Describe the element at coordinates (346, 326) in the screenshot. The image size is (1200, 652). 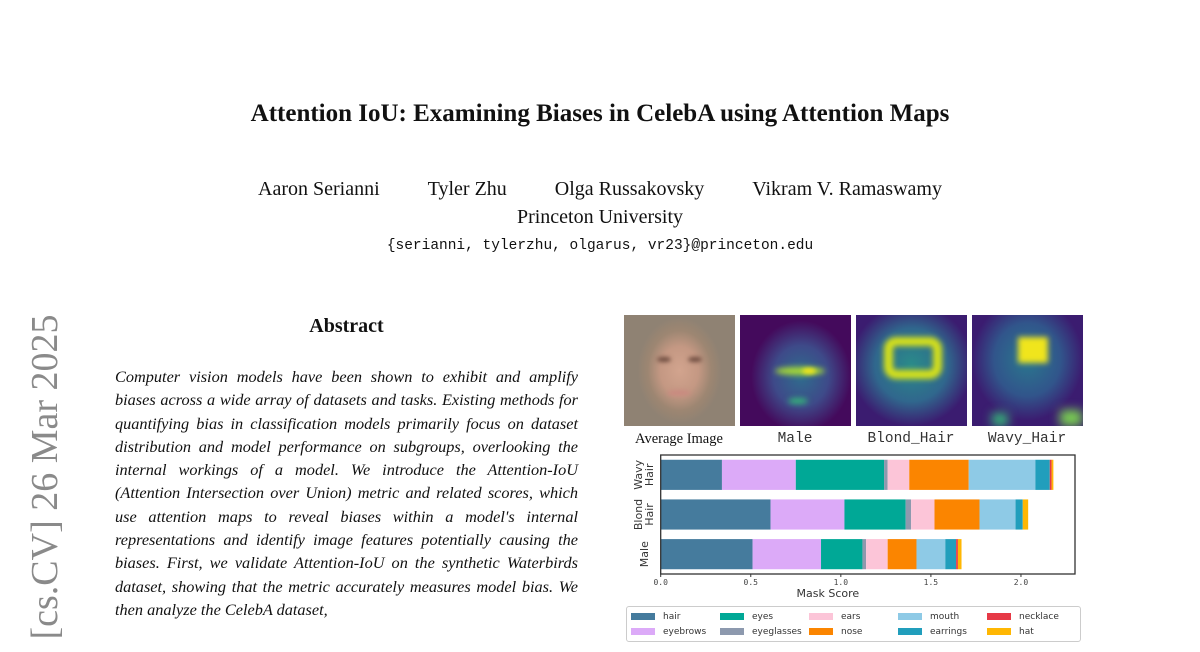
I see `abstract-heading: Abstract` at that location.